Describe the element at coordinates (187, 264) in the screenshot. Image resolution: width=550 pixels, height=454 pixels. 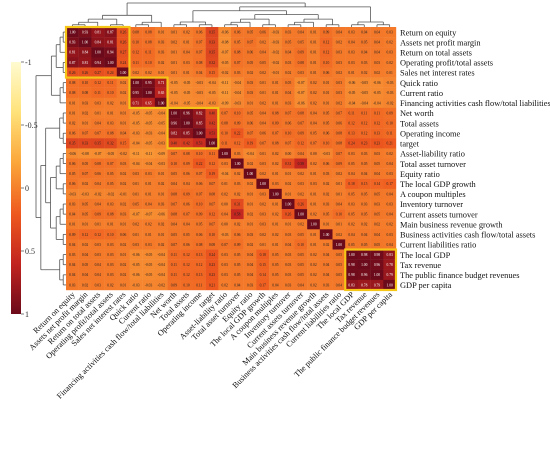
I see `heatmap-cell-r23-c9` at that location.